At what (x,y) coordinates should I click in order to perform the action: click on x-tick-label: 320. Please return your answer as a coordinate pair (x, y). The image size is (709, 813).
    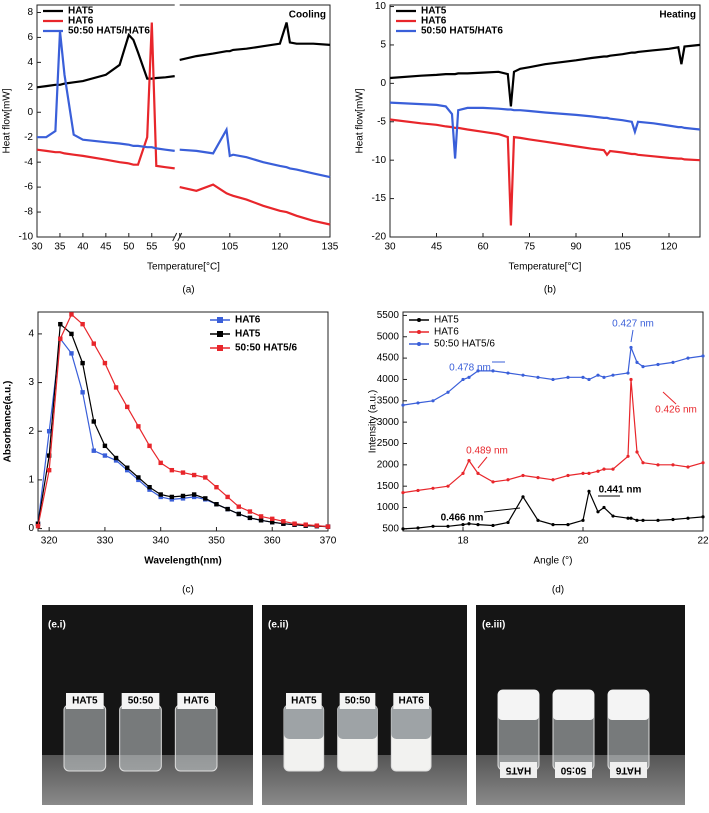
    Looking at the image, I should click on (49, 541).